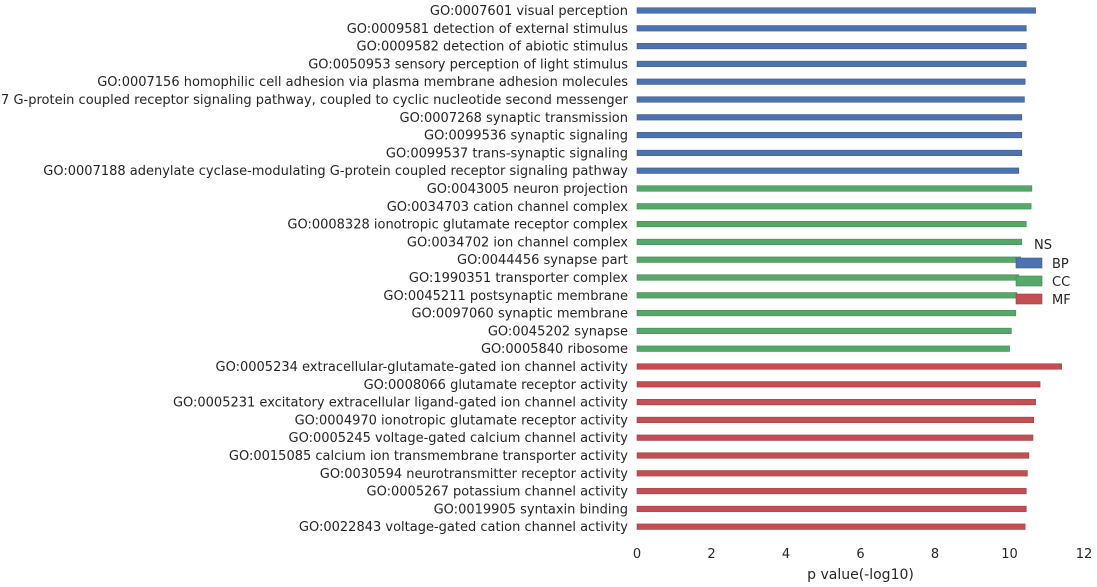 Image resolution: width=1097 pixels, height=587 pixels. What do you see at coordinates (1029, 299) in the screenshot?
I see `legend-swatch-mf` at bounding box center [1029, 299].